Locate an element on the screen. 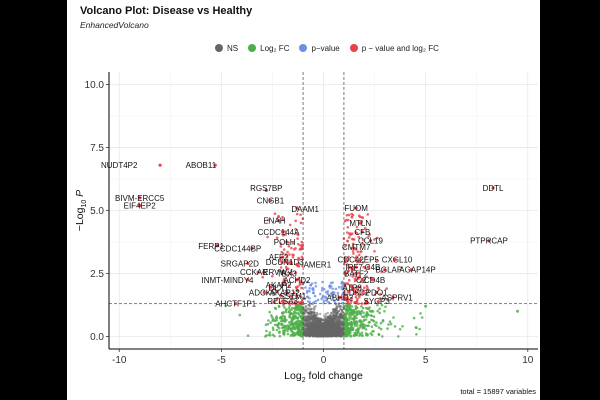 The width and height of the screenshot is (600, 400). gene-label: DCUN1D3 is located at coordinates (285, 262).